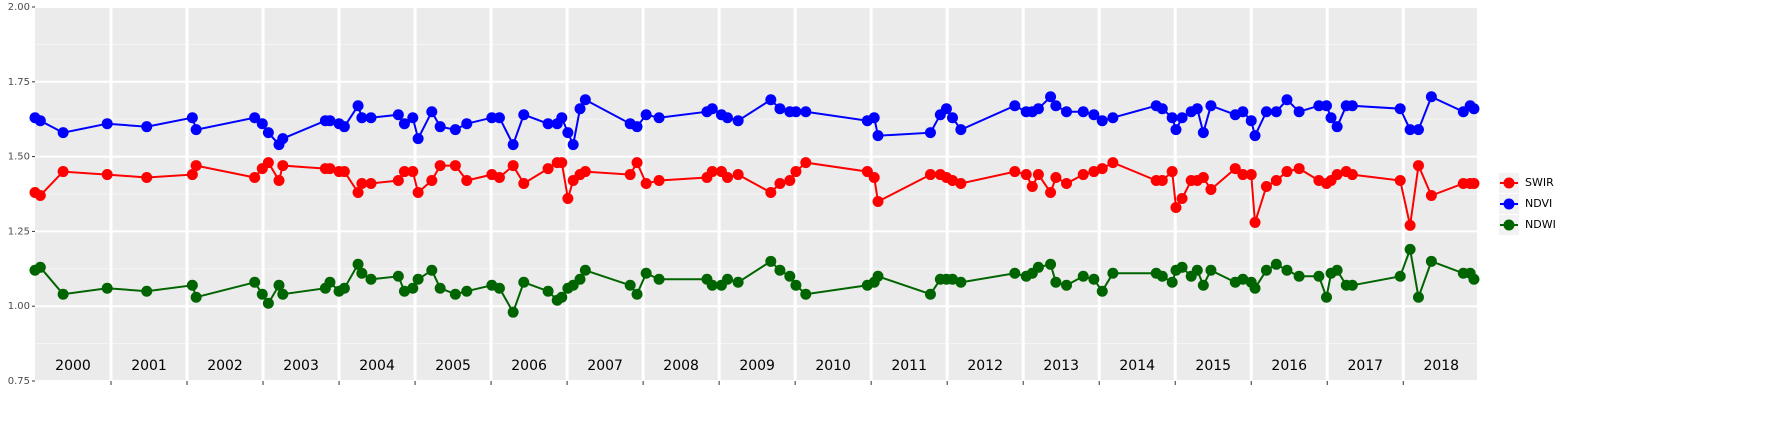  What do you see at coordinates (19, 157) in the screenshot?
I see `y-tick-label: 1.50` at bounding box center [19, 157].